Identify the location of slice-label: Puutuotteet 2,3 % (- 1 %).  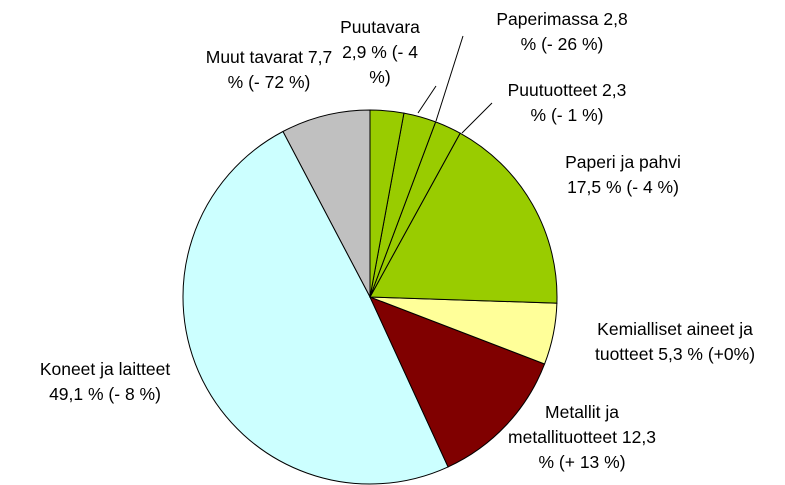
(567, 103).